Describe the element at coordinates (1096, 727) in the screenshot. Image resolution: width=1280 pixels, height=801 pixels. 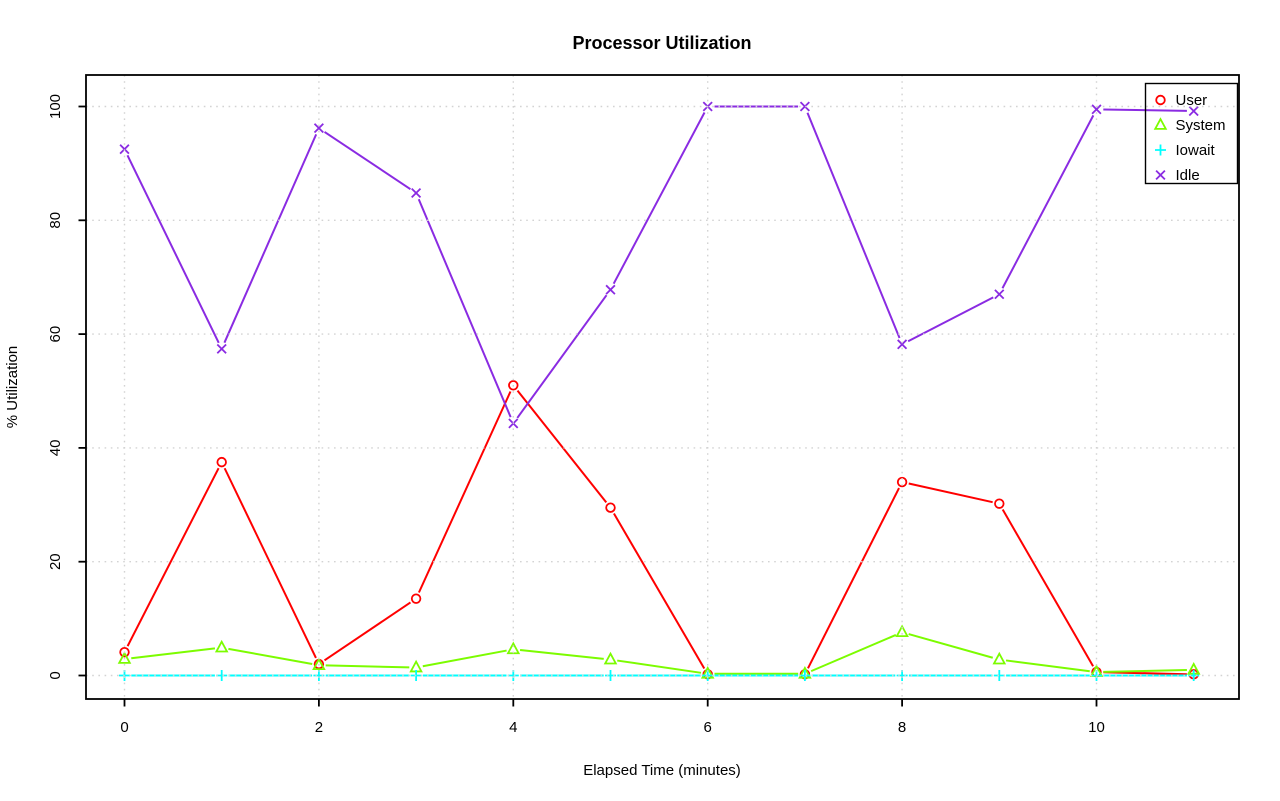
I see `x-tick-label: 10` at that location.